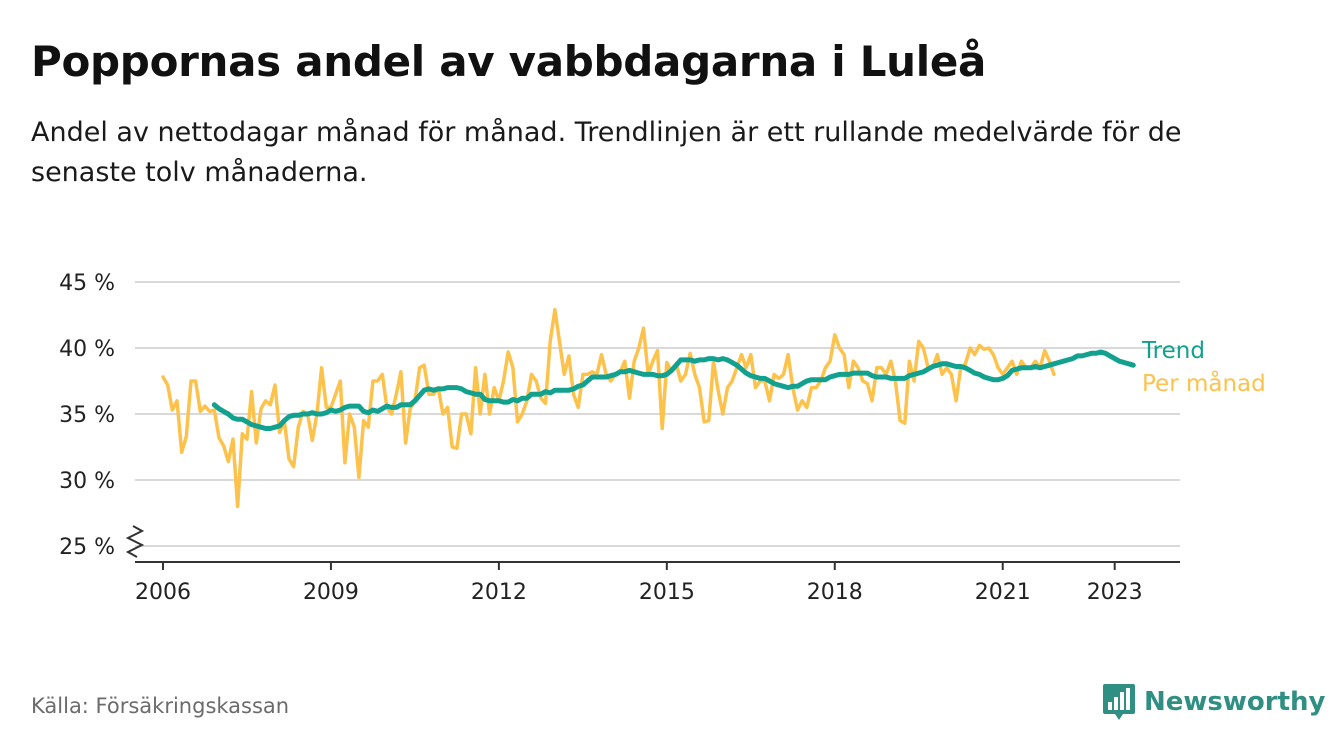 The height and width of the screenshot is (753, 1340). I want to click on x-tick-label: 2006, so click(163, 592).